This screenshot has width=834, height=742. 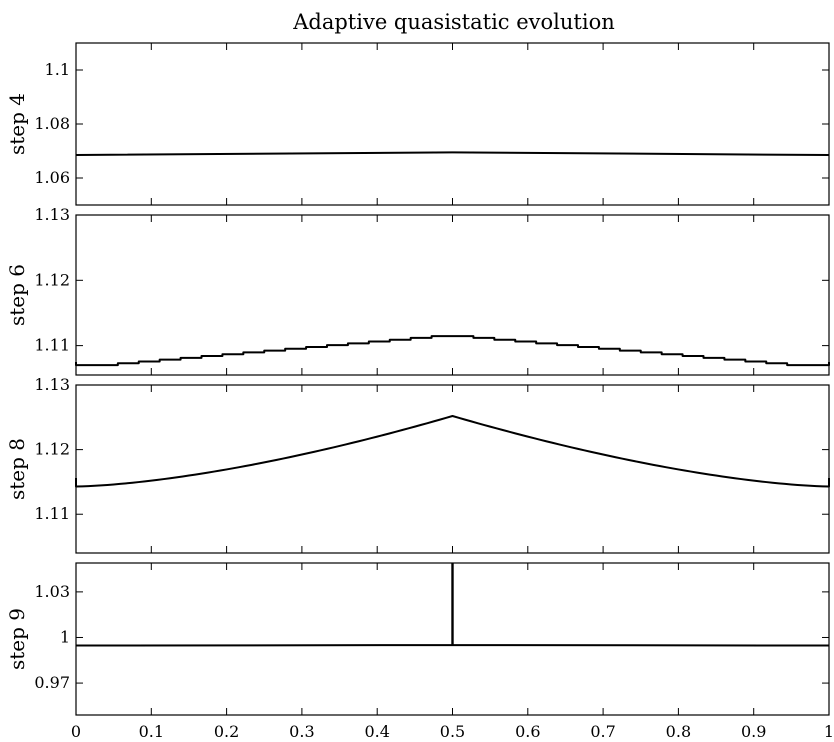 What do you see at coordinates (76, 731) in the screenshot?
I see `x-tick-label: 0` at bounding box center [76, 731].